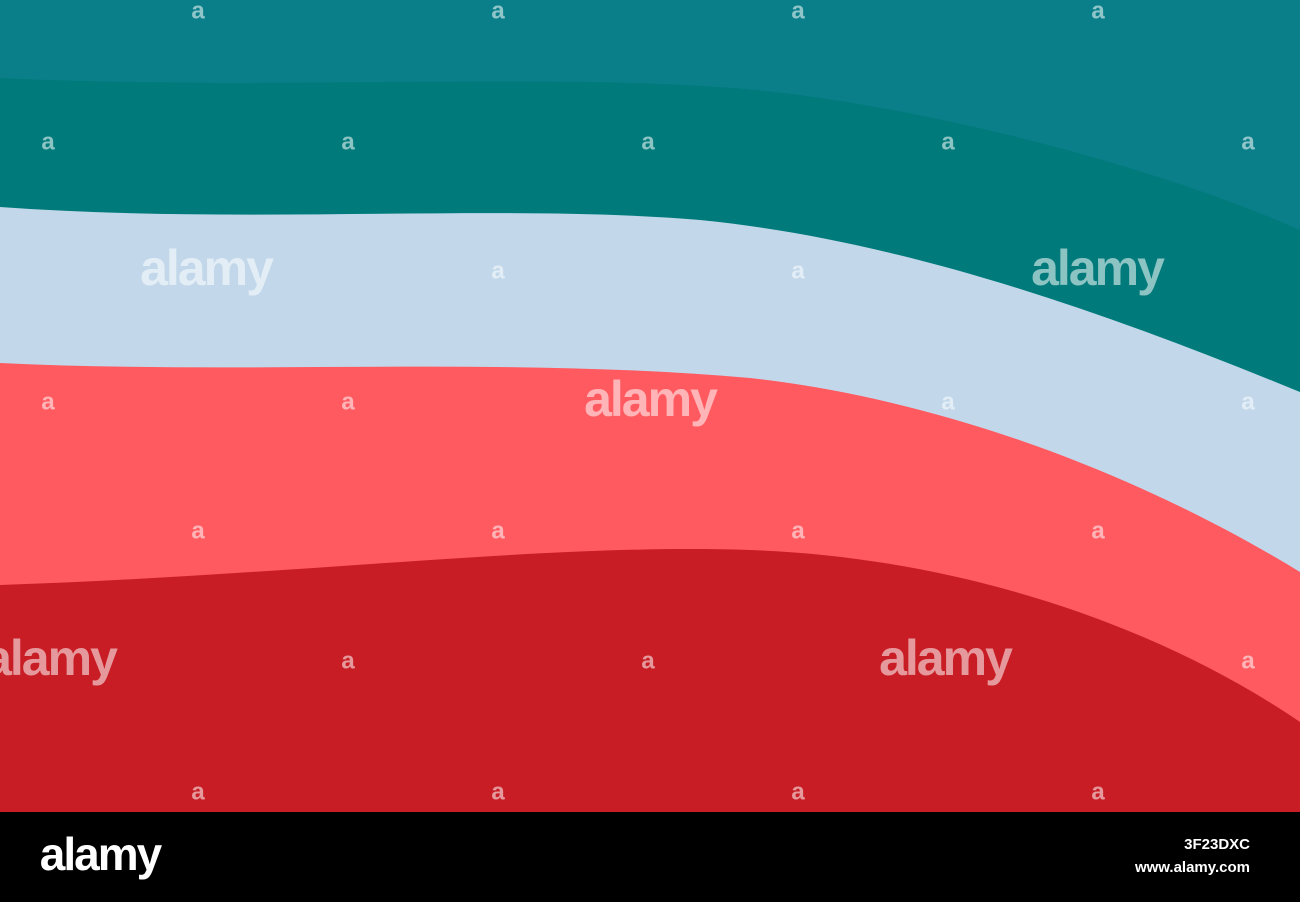 This screenshot has width=1300, height=902. I want to click on image-id: 3F23DXC, so click(1217, 844).